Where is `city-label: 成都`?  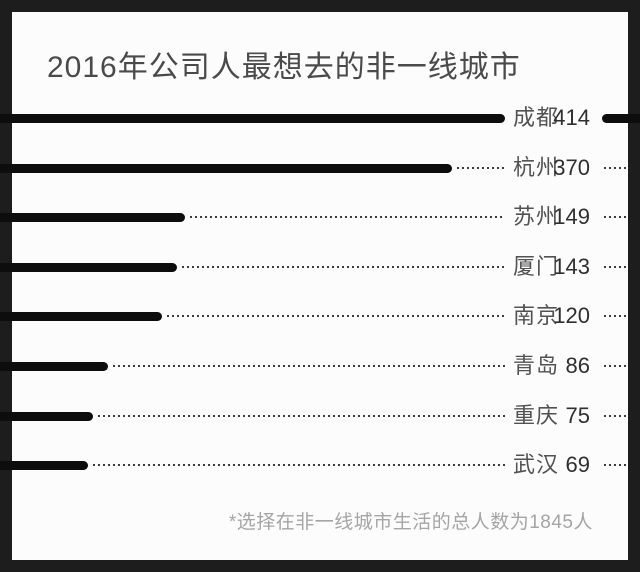 city-label: 成都 is located at coordinates (536, 117).